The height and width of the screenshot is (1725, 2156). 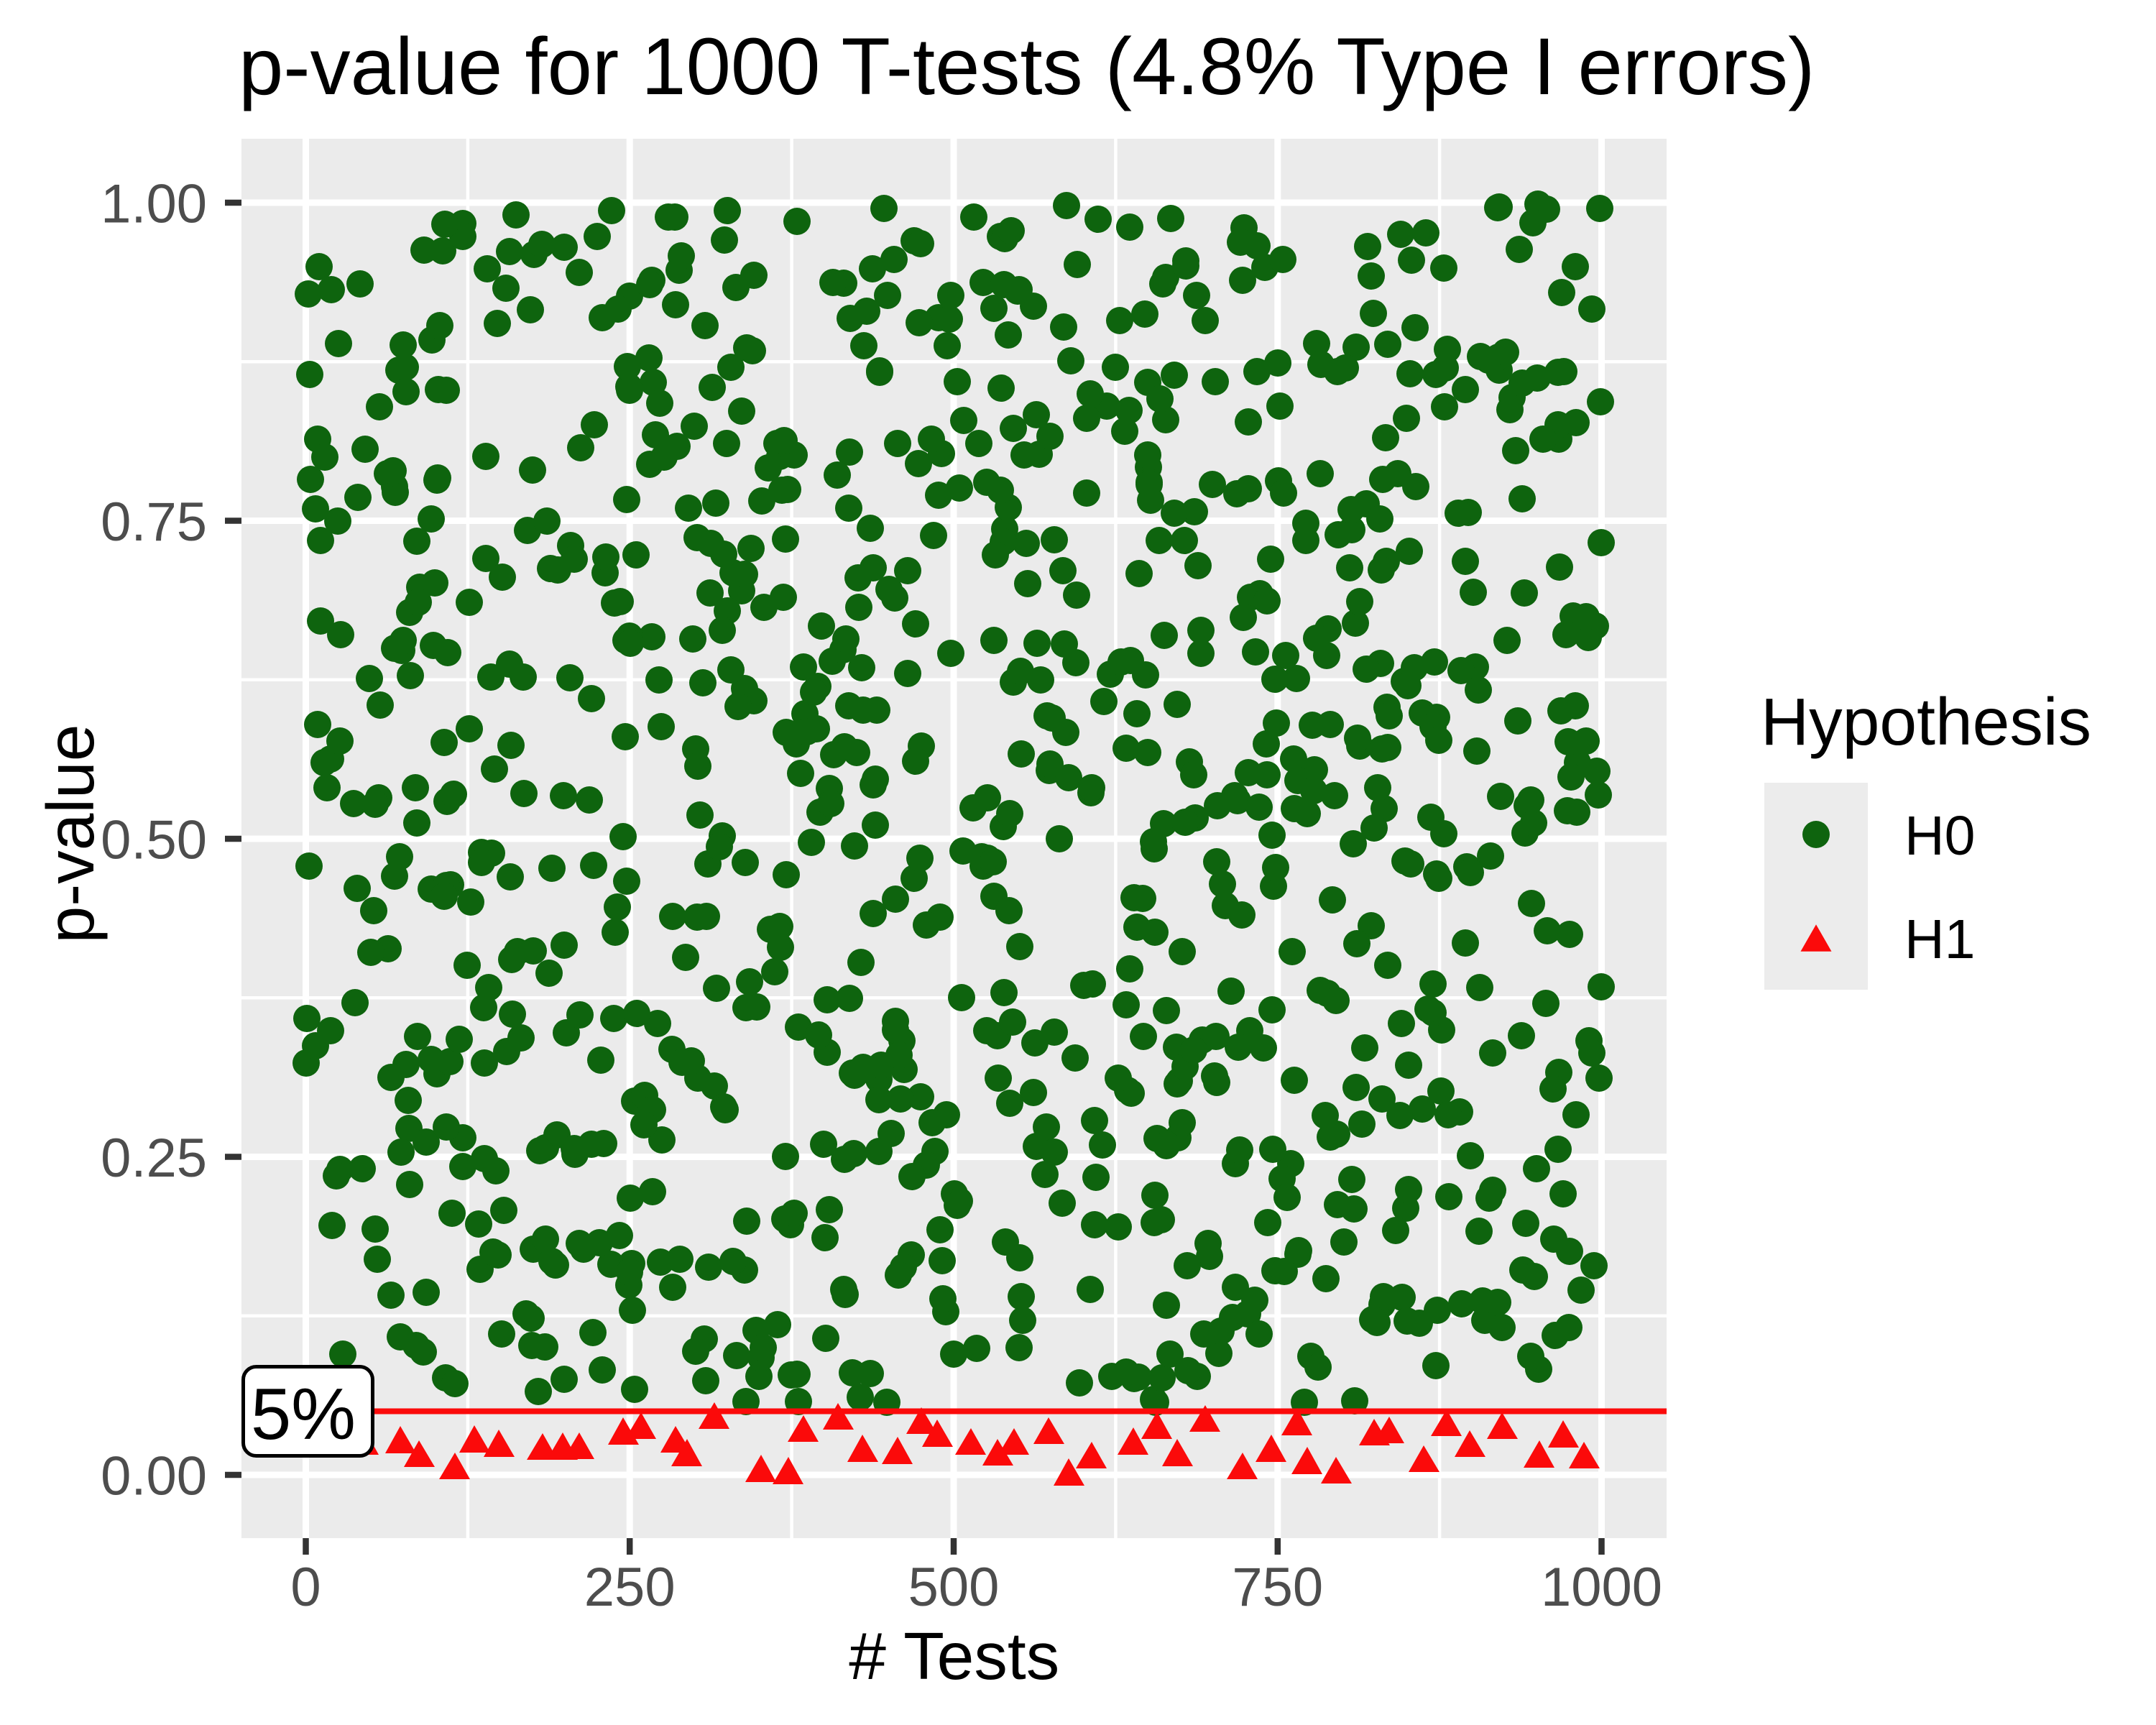 What do you see at coordinates (954, 1656) in the screenshot?
I see `svg-text: # Tests` at bounding box center [954, 1656].